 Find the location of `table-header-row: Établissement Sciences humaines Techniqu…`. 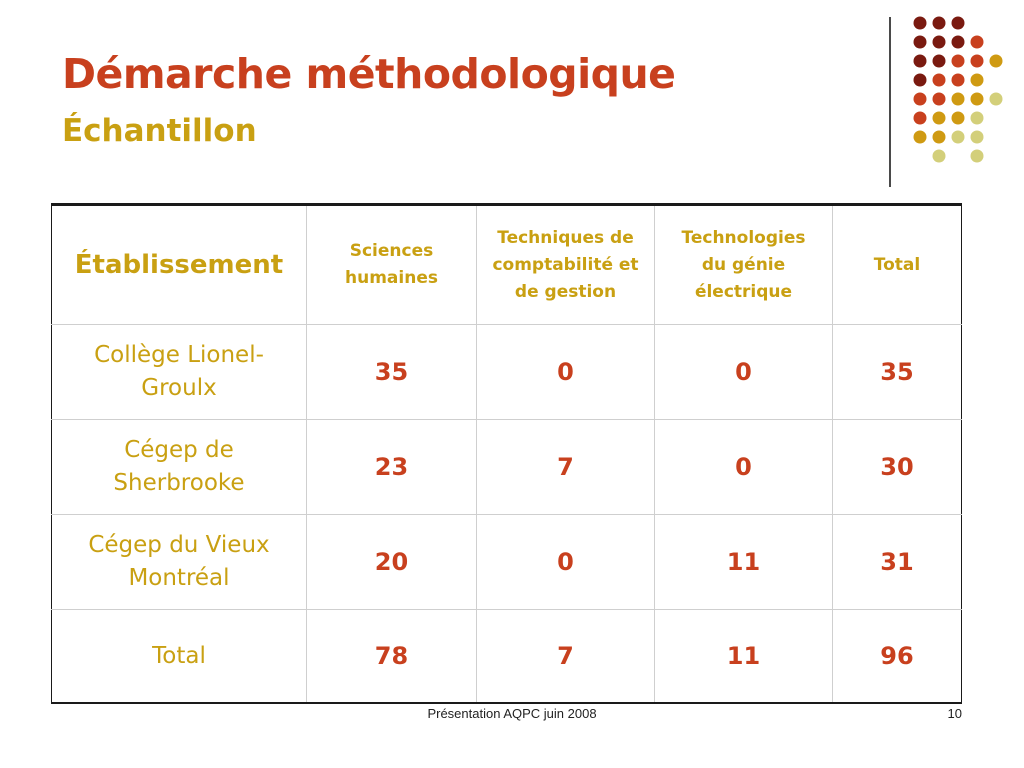

table-header-row: Établissement Sciences humaines Techniqu… is located at coordinates (506, 264).